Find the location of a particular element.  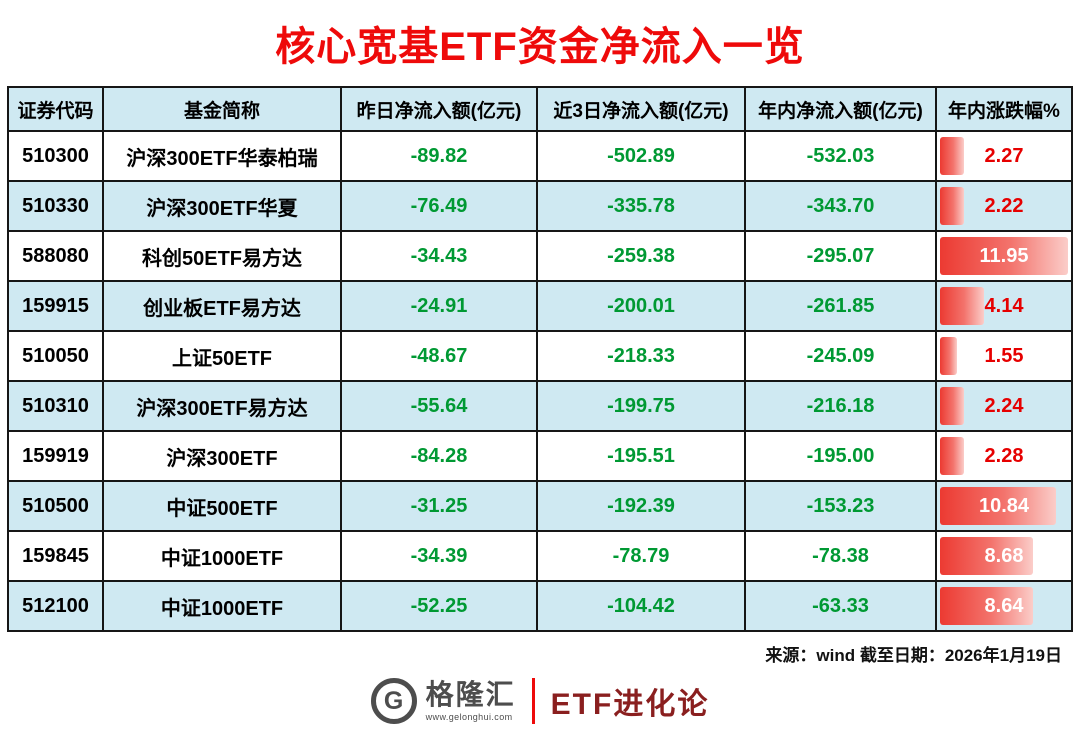

table-row: 159845 中证1000ETF -34.39 -78.79 -78.38 8.68 is located at coordinates (540, 556).